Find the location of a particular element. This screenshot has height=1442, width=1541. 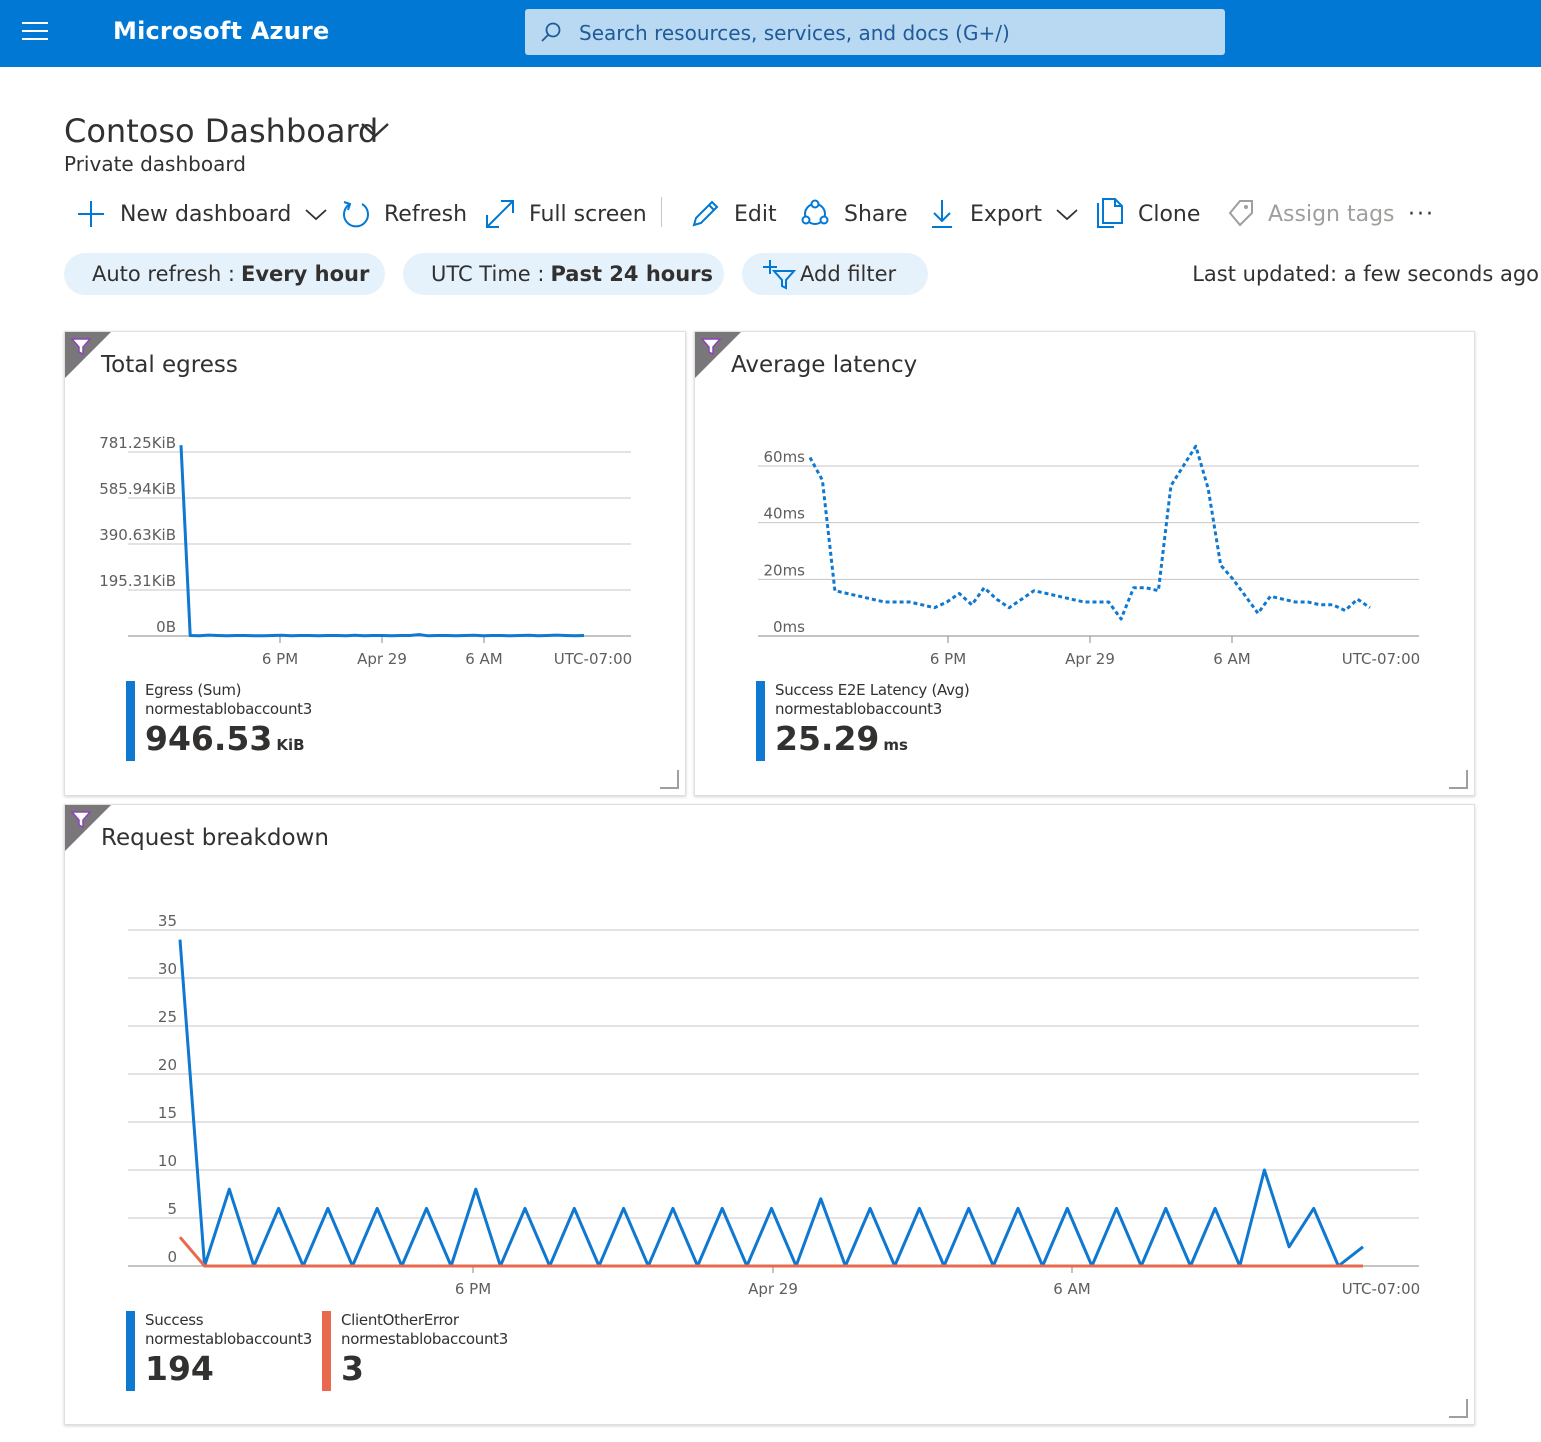

y-tick-label: 781.25KiB is located at coordinates (137, 443).